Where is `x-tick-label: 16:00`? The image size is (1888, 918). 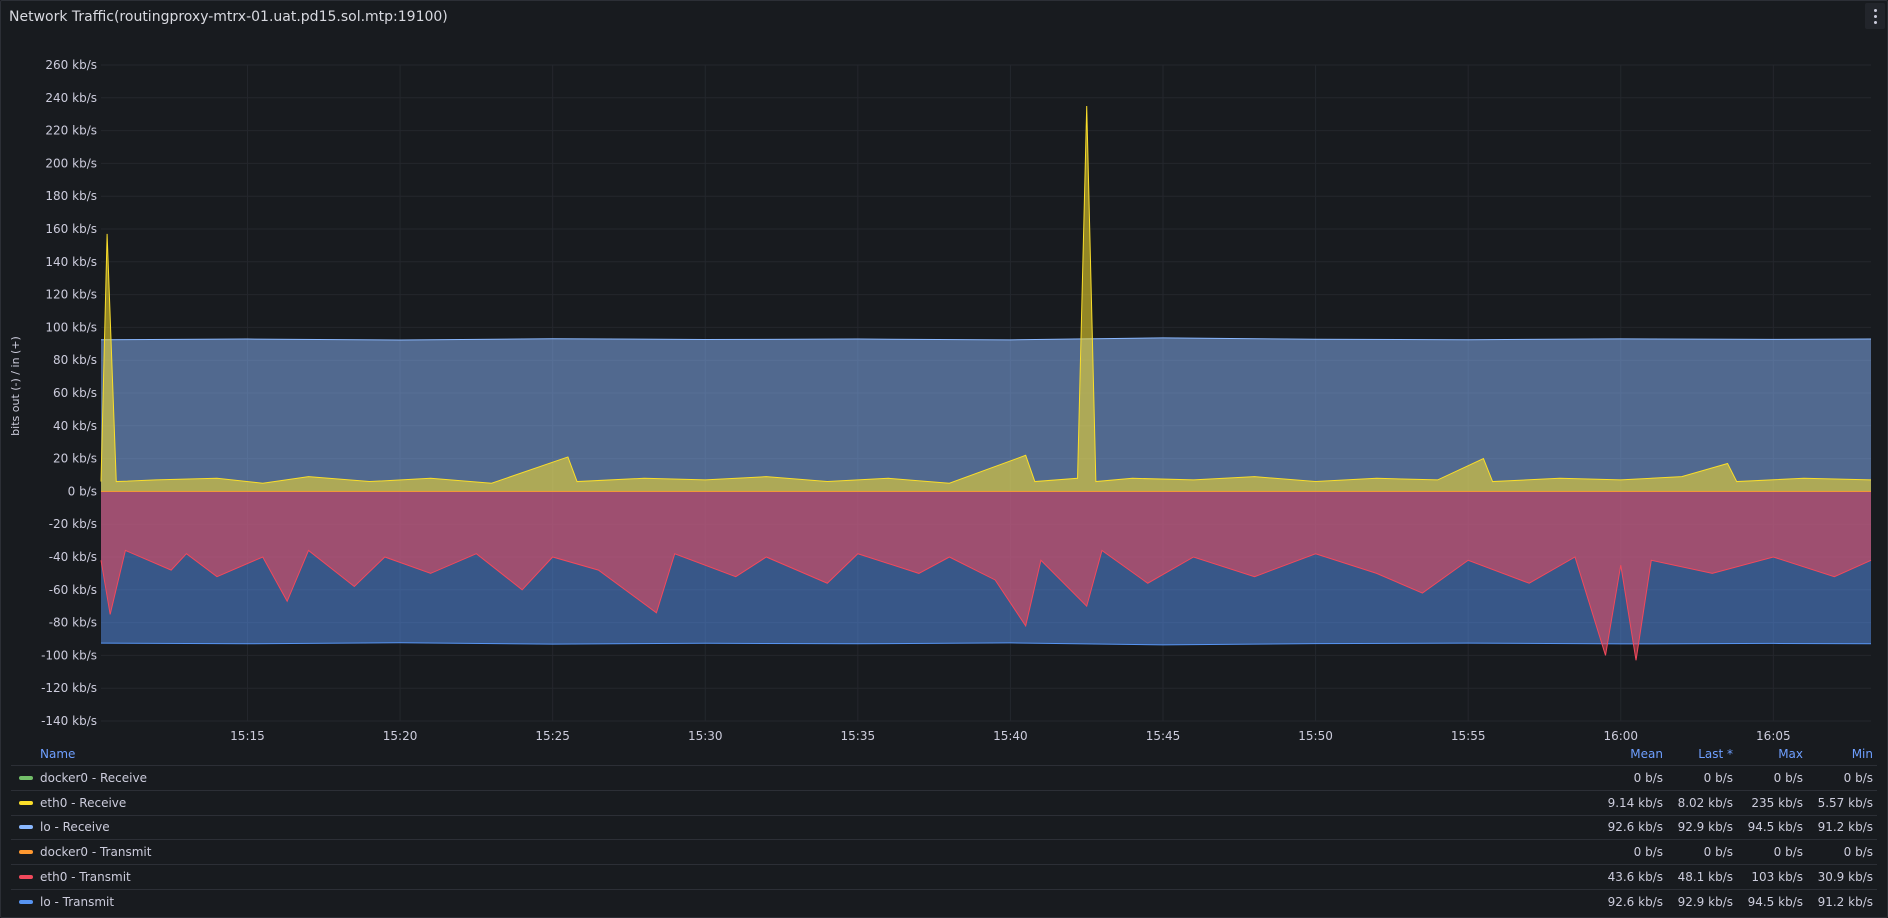
x-tick-label: 16:00 is located at coordinates (1620, 735).